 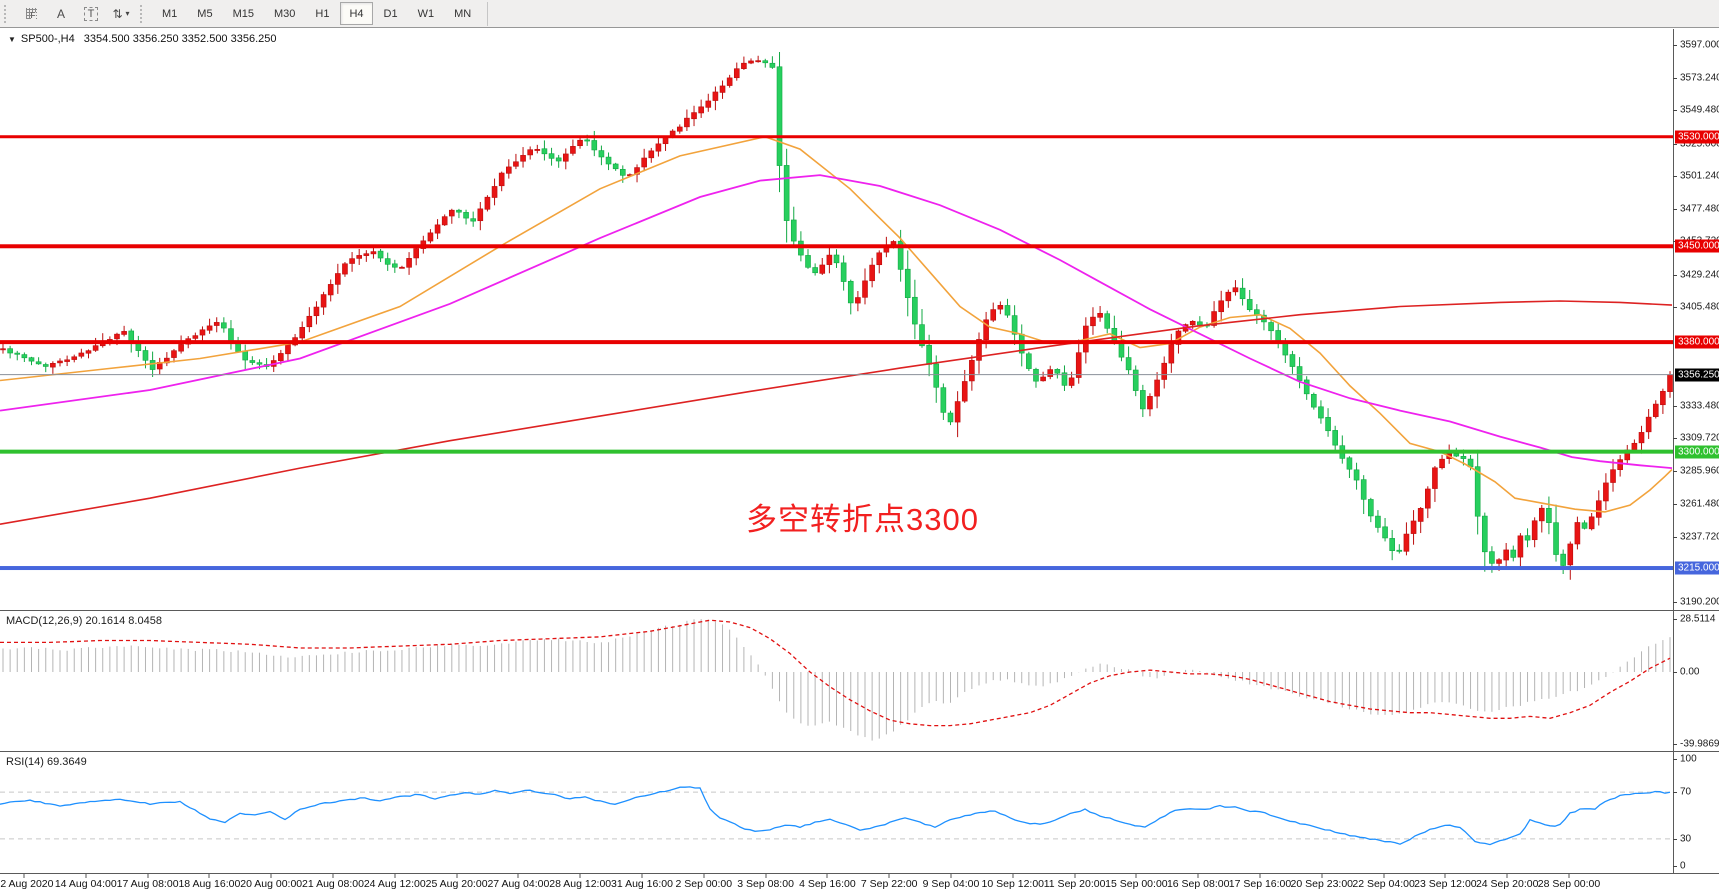 I want to click on time-label: 3 Sep 08:00, so click(x=765, y=884).